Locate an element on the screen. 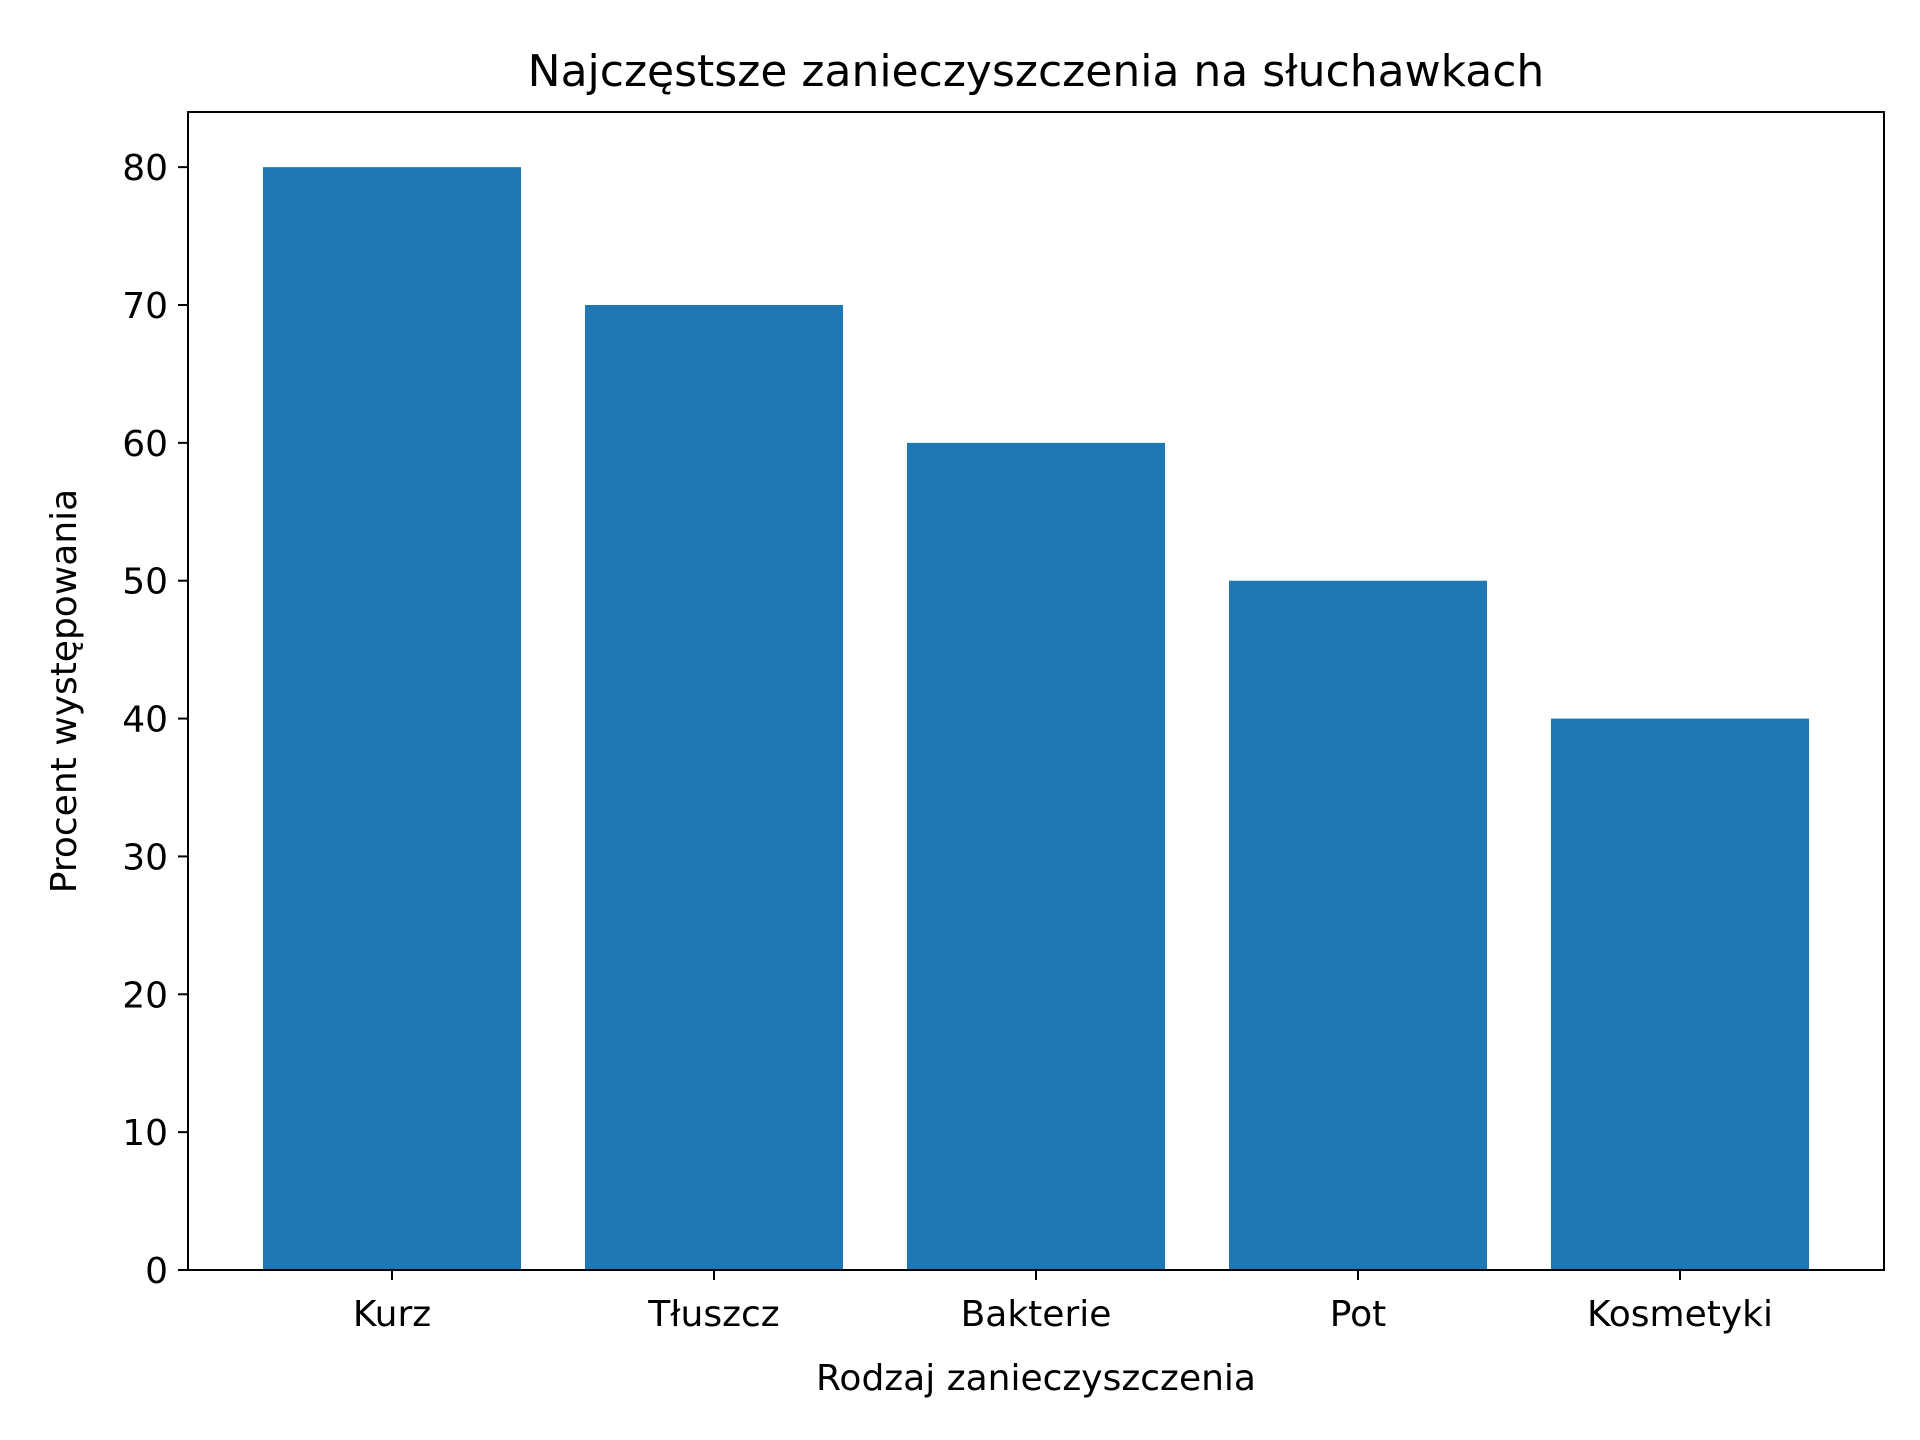 The width and height of the screenshot is (1920, 1440). y-tick-label: 80 is located at coordinates (145, 168).